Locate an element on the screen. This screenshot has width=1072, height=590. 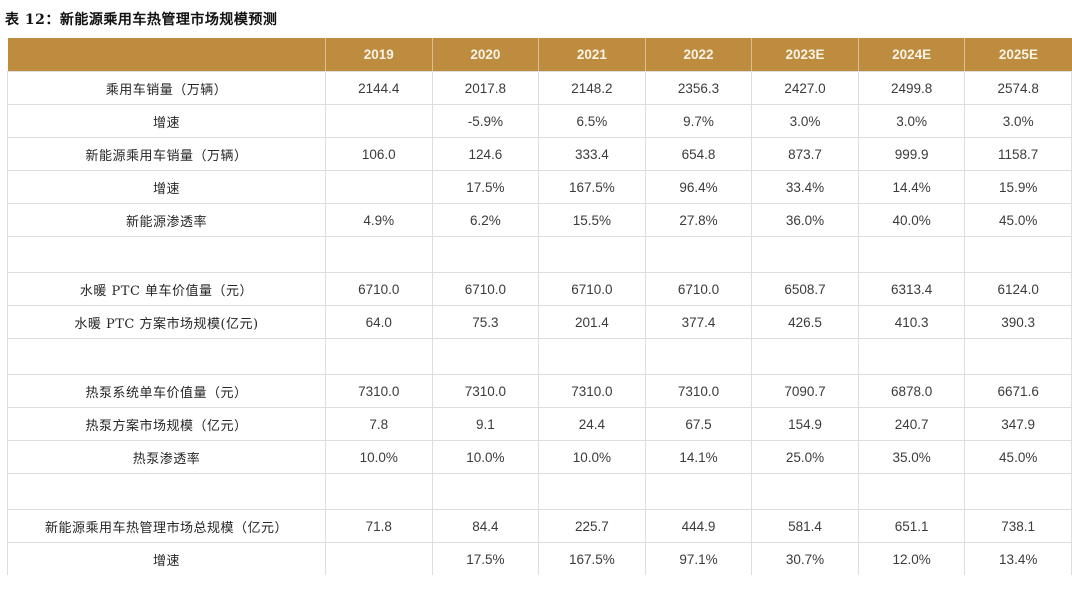
value-cell: 30.7% is located at coordinates (805, 558).